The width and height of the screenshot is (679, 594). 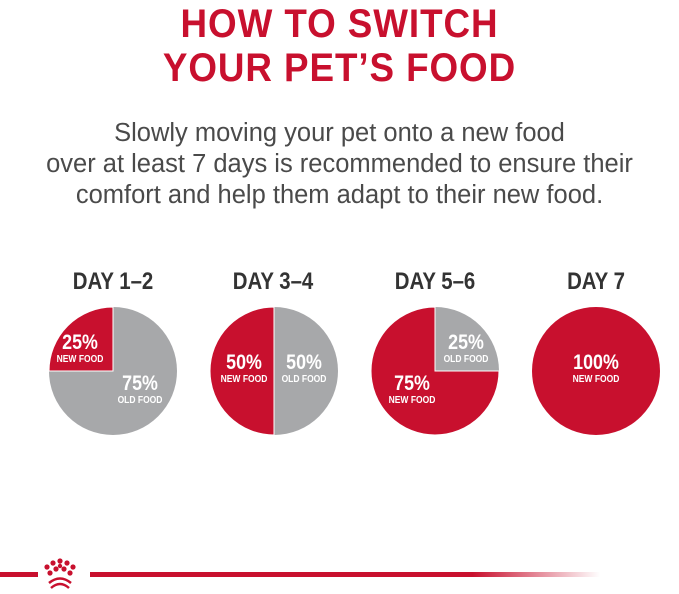 I want to click on old-food-label-2: 50% OLD FOOD, so click(x=304, y=368).